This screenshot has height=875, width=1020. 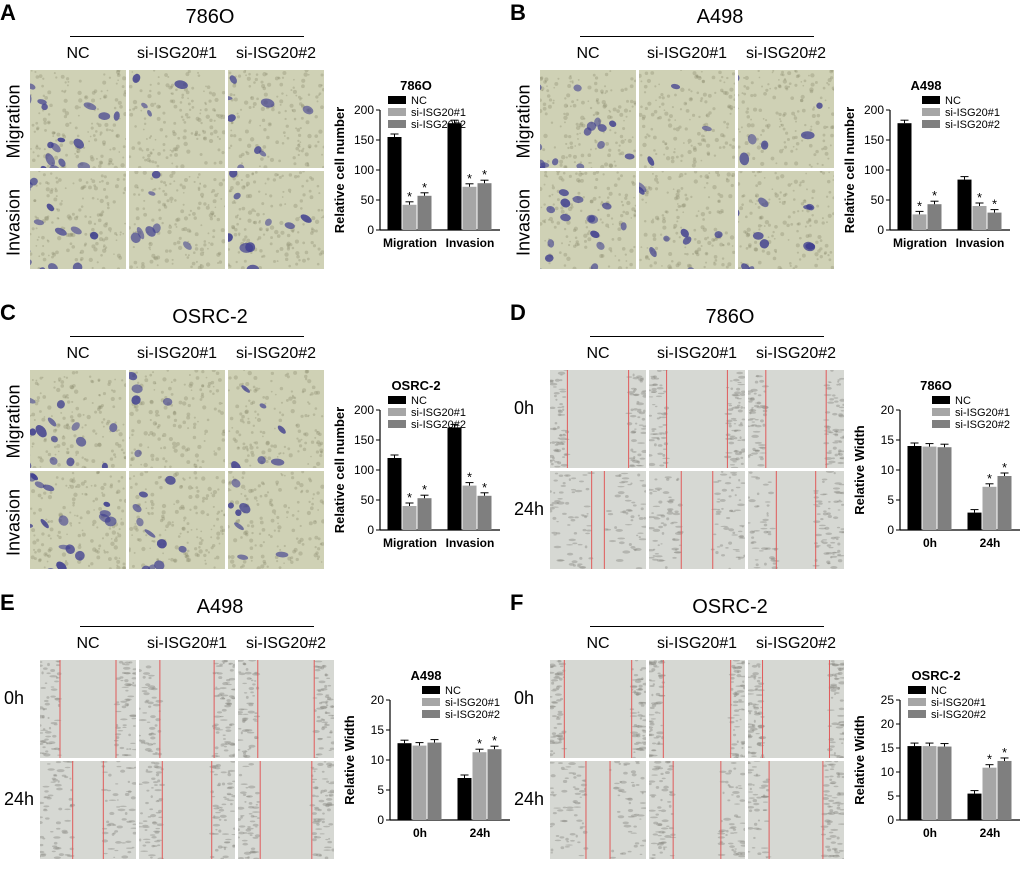 I want to click on chart-title: 786O, so click(x=416, y=85).